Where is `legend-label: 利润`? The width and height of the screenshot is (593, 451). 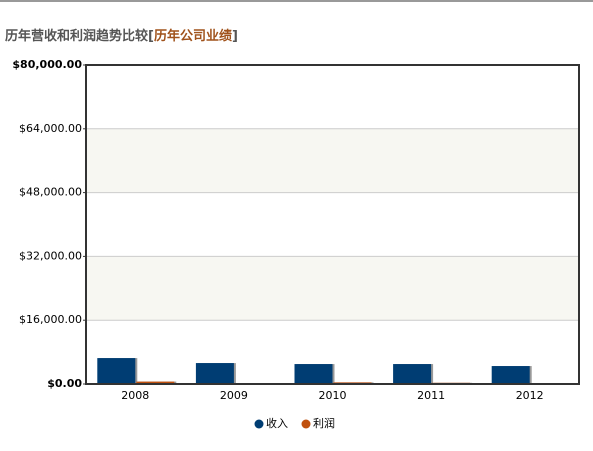 legend-label: 利润 is located at coordinates (324, 423).